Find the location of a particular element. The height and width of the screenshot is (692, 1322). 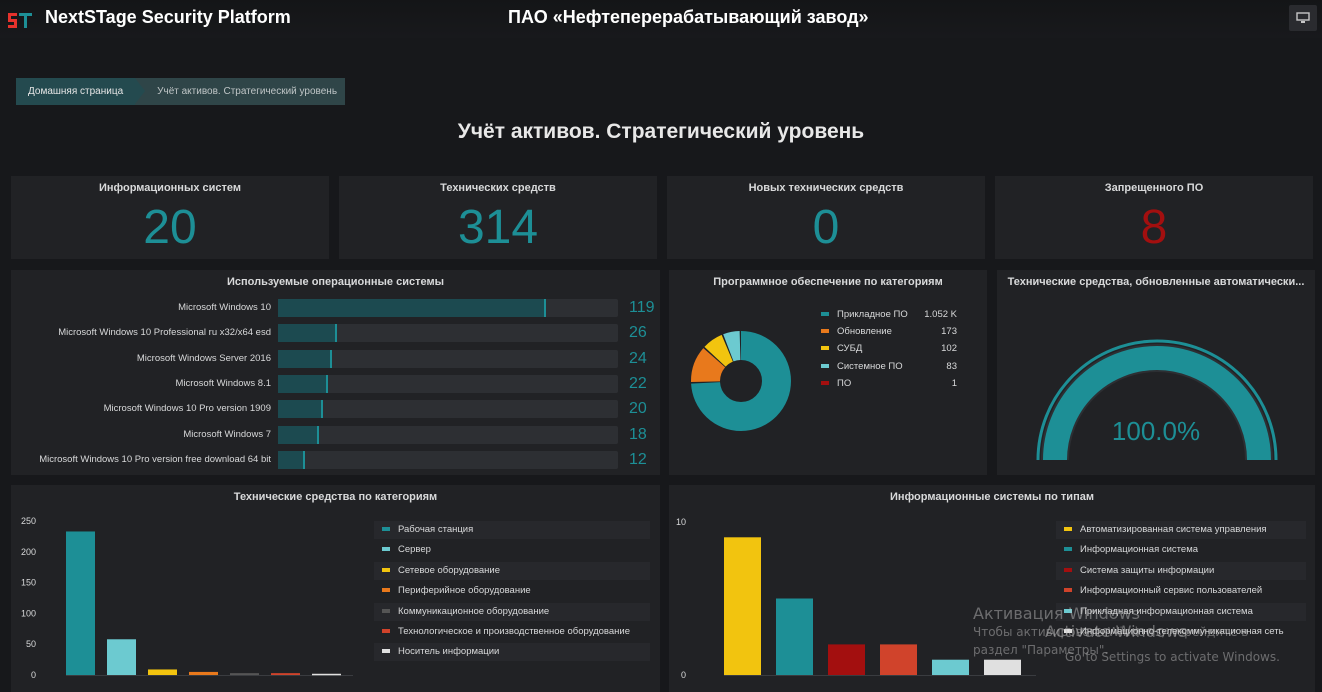

legend-label: Рабочая станция is located at coordinates (436, 529).